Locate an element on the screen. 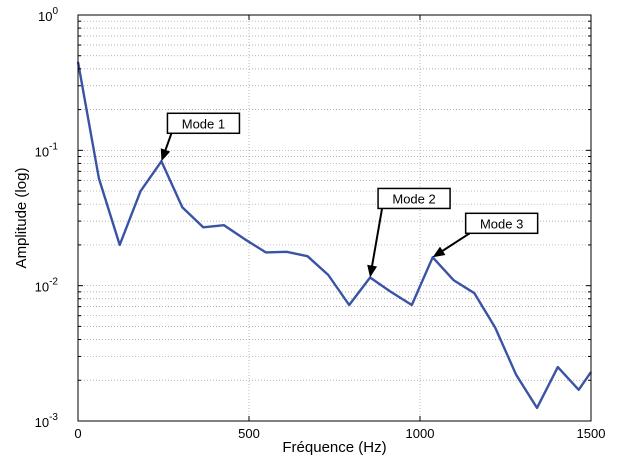  y-tick-label: 10⁰ is located at coordinates (48, 15).